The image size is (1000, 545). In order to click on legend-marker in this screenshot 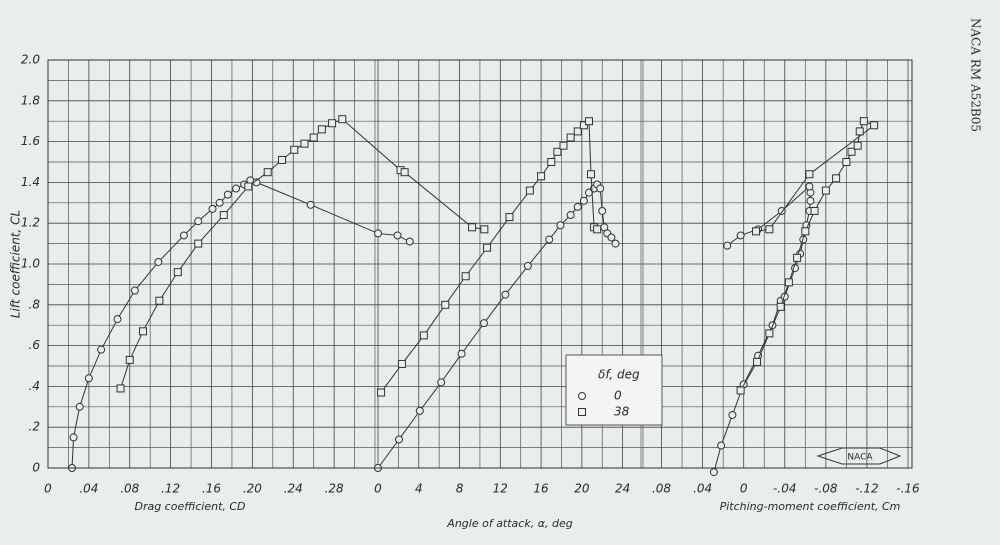, I will do `click(582, 412)`.